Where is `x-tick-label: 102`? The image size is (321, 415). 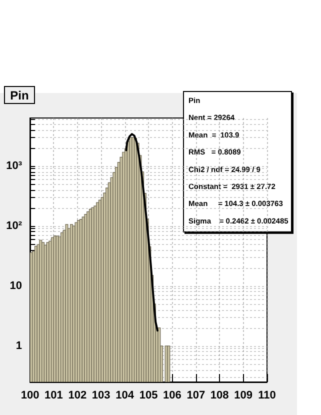 x-tick-label: 102 is located at coordinates (77, 396).